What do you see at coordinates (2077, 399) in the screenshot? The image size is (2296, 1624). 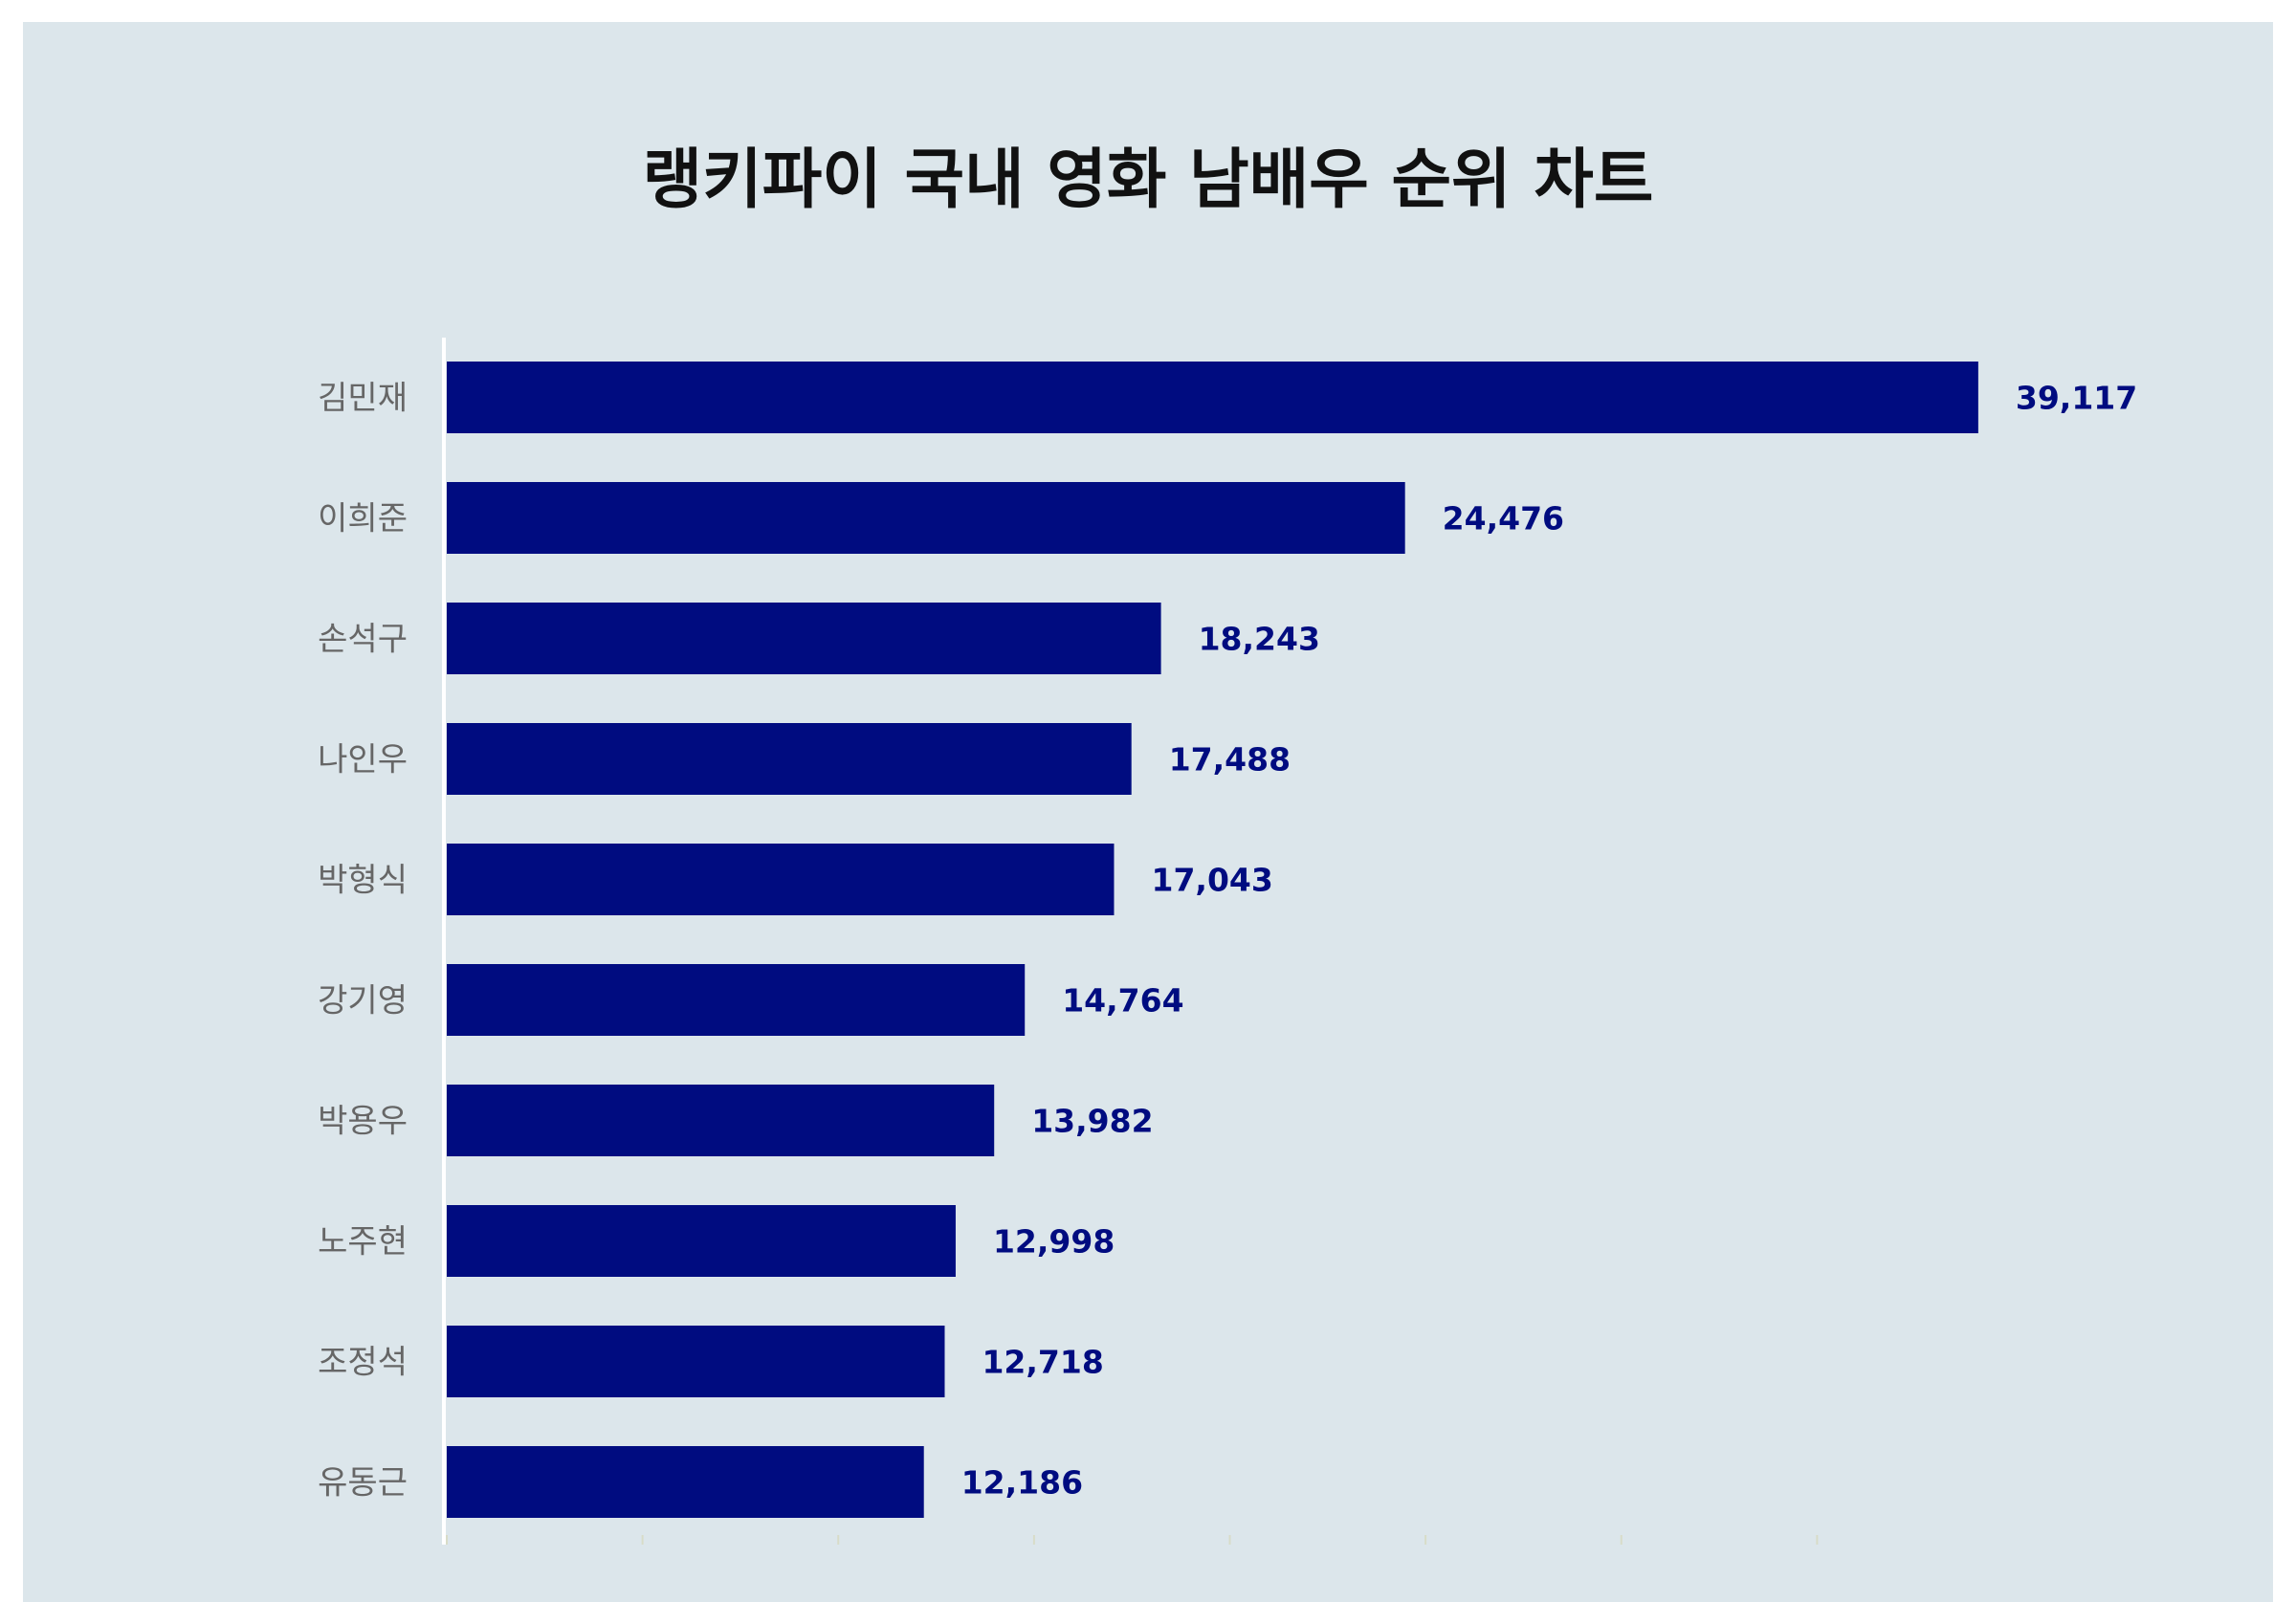 I see `value-label: 39,117` at bounding box center [2077, 399].